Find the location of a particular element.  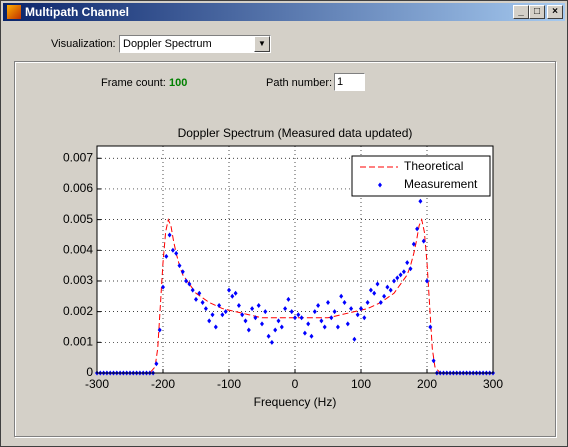

x-tick-label: -100 is located at coordinates (229, 384).